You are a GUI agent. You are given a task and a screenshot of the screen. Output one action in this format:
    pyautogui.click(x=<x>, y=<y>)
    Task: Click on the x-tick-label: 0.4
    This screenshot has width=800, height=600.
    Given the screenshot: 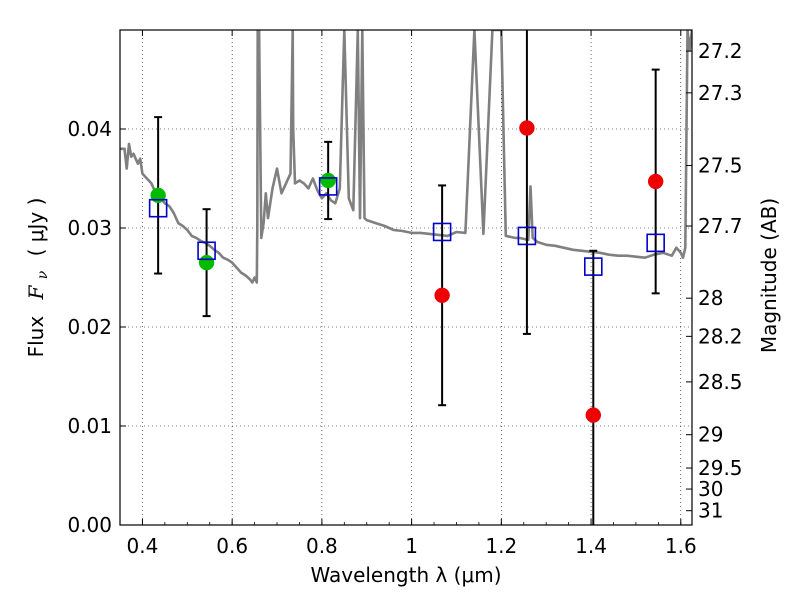 What is the action you would take?
    pyautogui.click(x=143, y=546)
    